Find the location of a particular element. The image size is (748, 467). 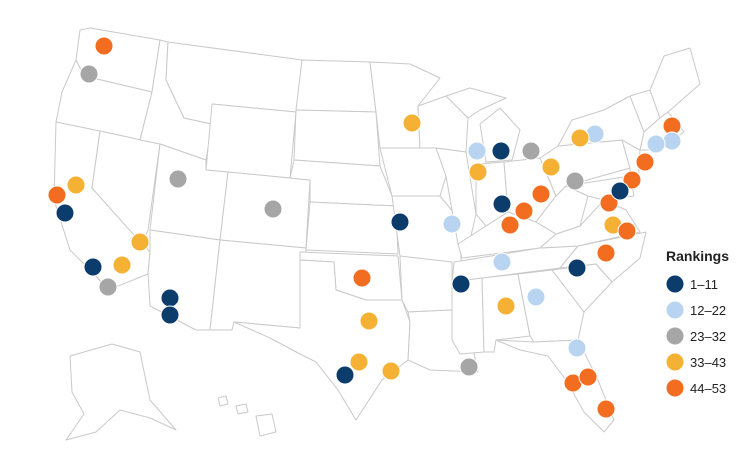

state-new-mexico is located at coordinates (258, 285).